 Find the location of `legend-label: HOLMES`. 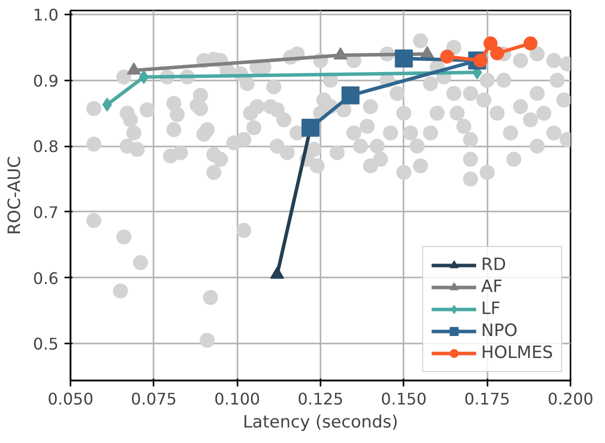

legend-label: HOLMES is located at coordinates (517, 353).